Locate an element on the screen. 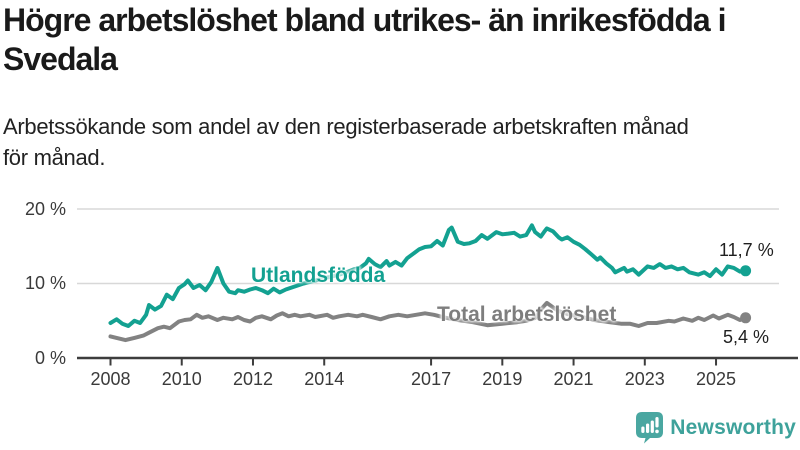  x-tick-label: 2010 is located at coordinates (181, 379).